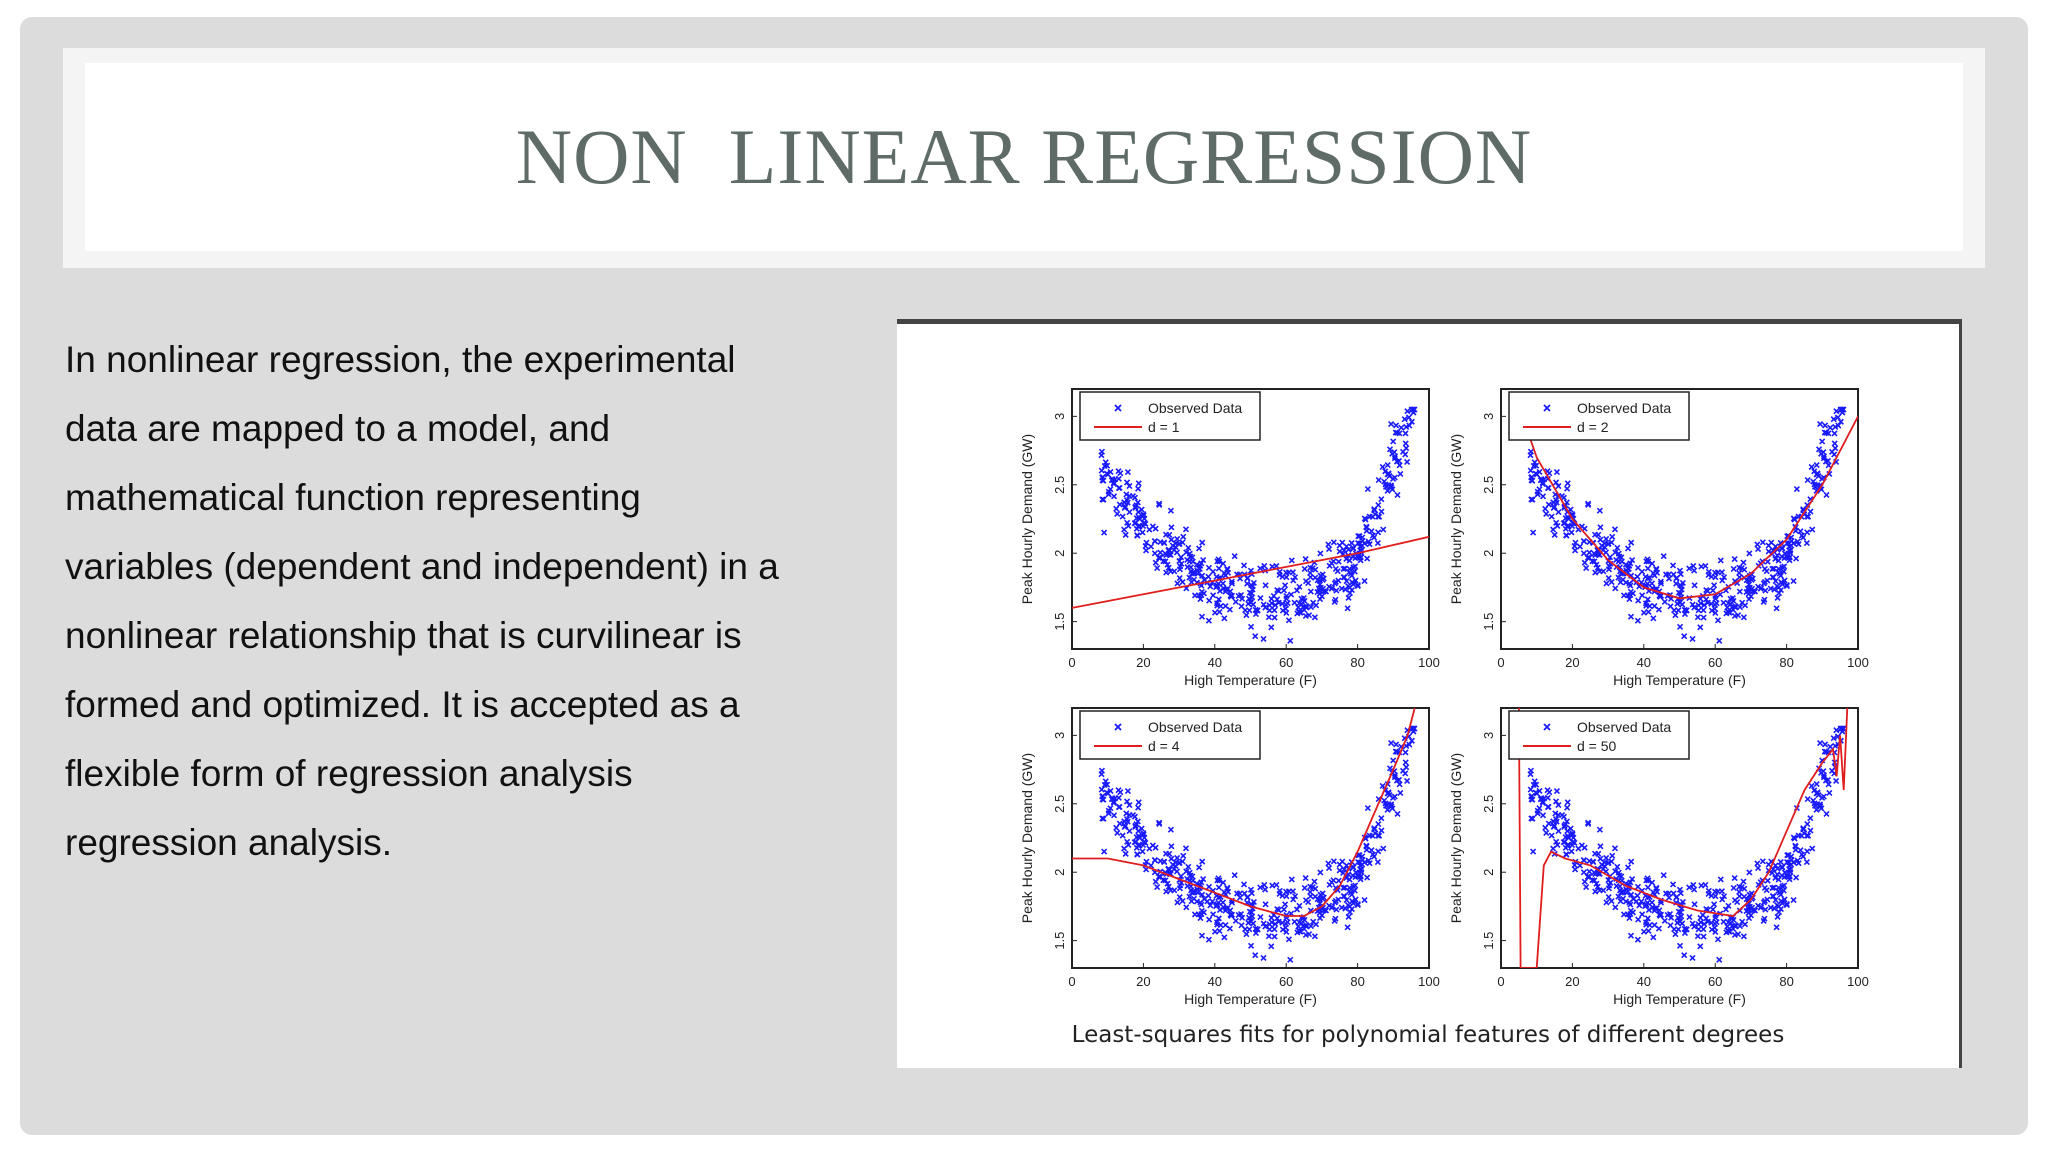 This screenshot has height=1152, width=2048. I want to click on slide-title: NON LINEAR REGRESSION, so click(1024, 156).